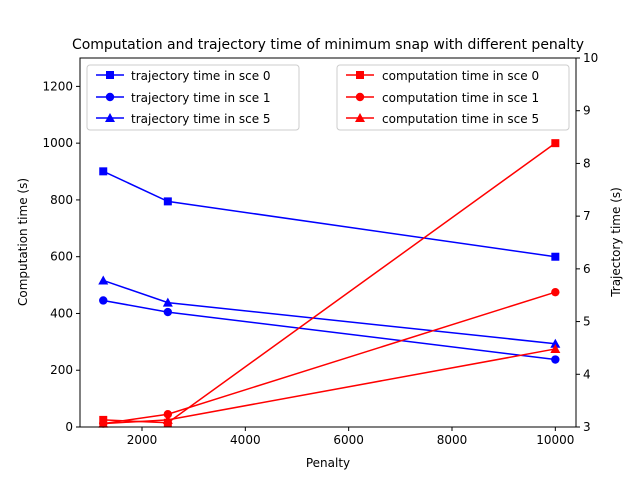 The width and height of the screenshot is (640, 480). Describe the element at coordinates (57, 143) in the screenshot. I see `y-left-tick-label-5: 1000` at that location.